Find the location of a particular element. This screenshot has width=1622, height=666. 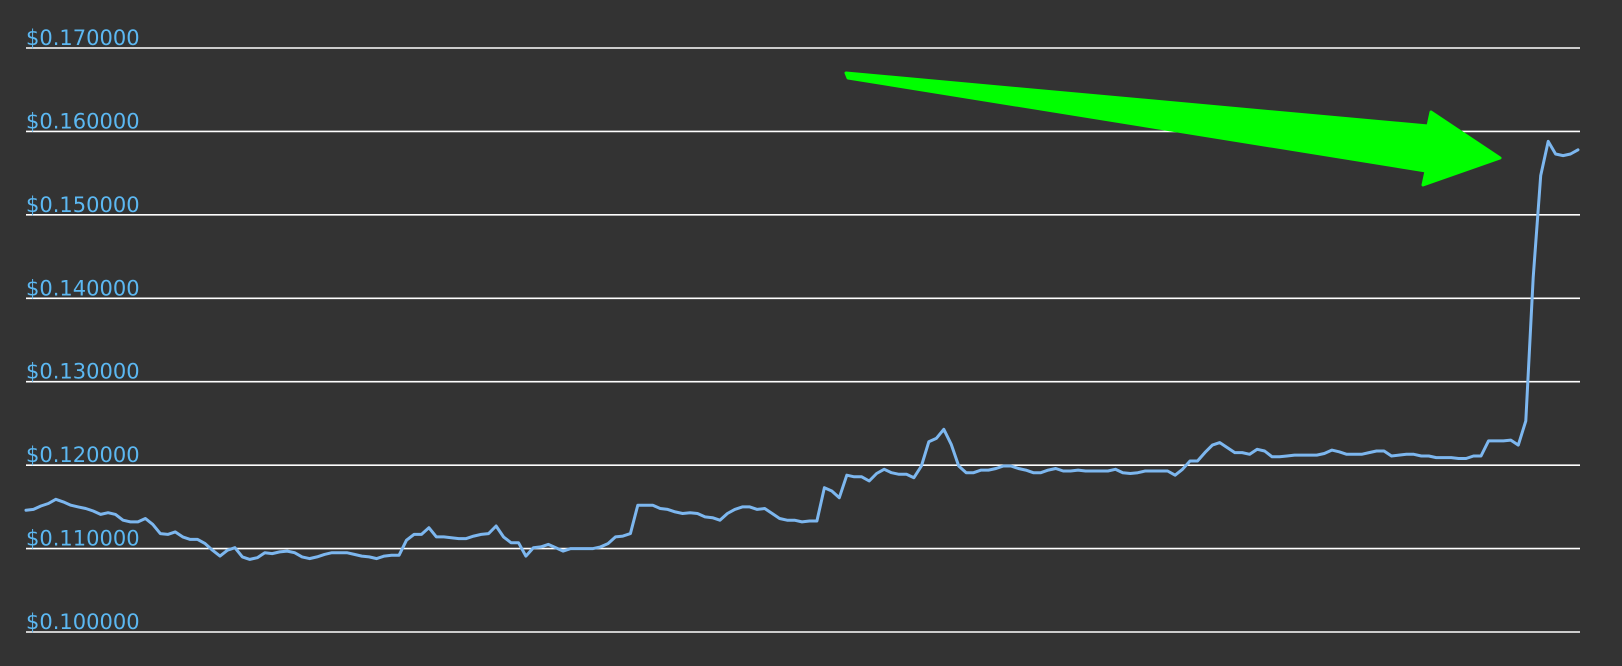

y-tick-label: $0.110000 is located at coordinates (83, 539).